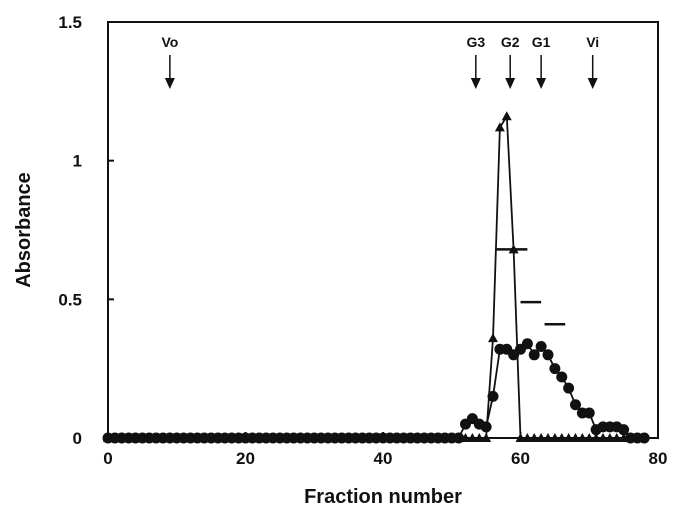  I want to click on x-tick-label: 40, so click(383, 458).